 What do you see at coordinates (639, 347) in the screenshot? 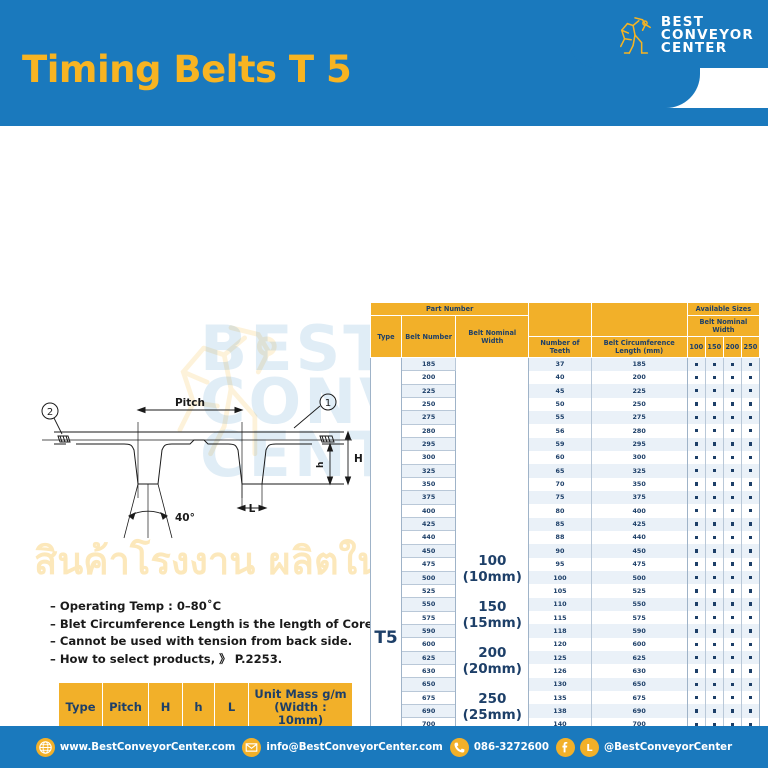
I see `header-col-circumference: Belt Circumference Length (mm)` at bounding box center [639, 347].